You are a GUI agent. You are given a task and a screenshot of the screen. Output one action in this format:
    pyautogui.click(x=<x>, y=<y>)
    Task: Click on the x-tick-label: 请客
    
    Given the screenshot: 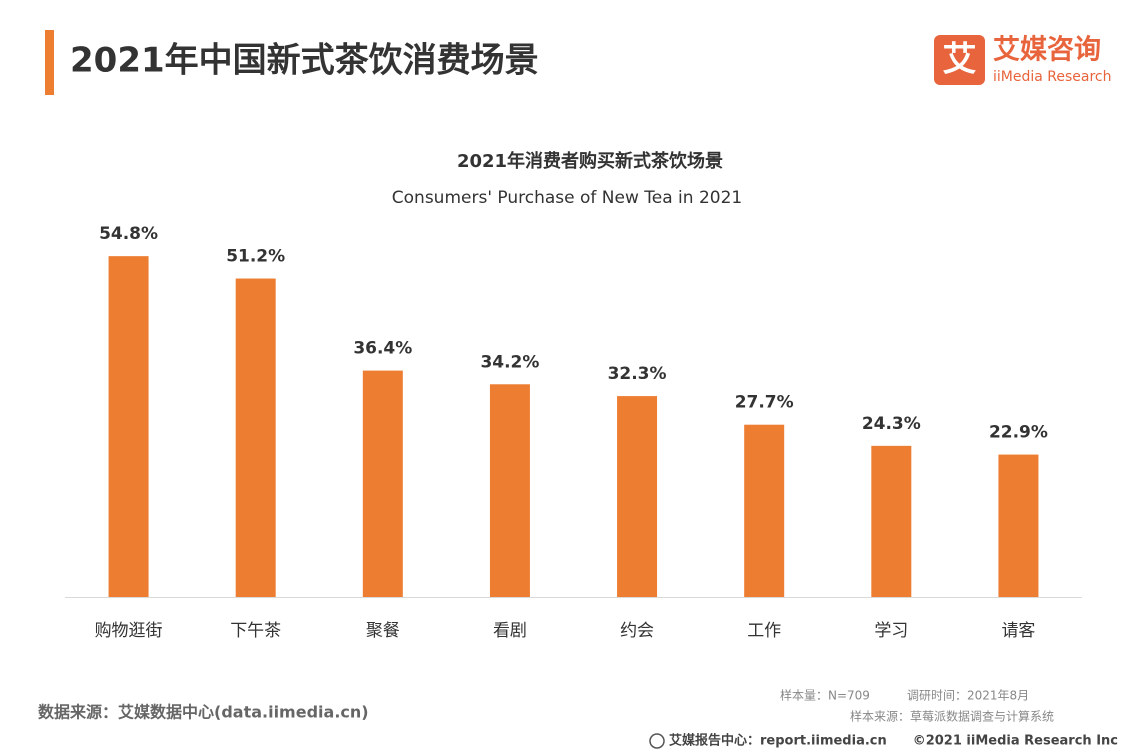 What is the action you would take?
    pyautogui.click(x=1018, y=631)
    